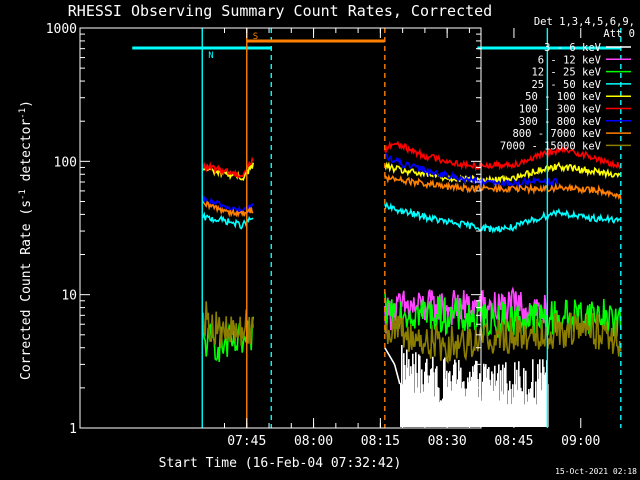 The width and height of the screenshot is (640, 480). What do you see at coordinates (573, 48) in the screenshot?
I see `legend-entry-label: 3 - 6 keV` at bounding box center [573, 48].